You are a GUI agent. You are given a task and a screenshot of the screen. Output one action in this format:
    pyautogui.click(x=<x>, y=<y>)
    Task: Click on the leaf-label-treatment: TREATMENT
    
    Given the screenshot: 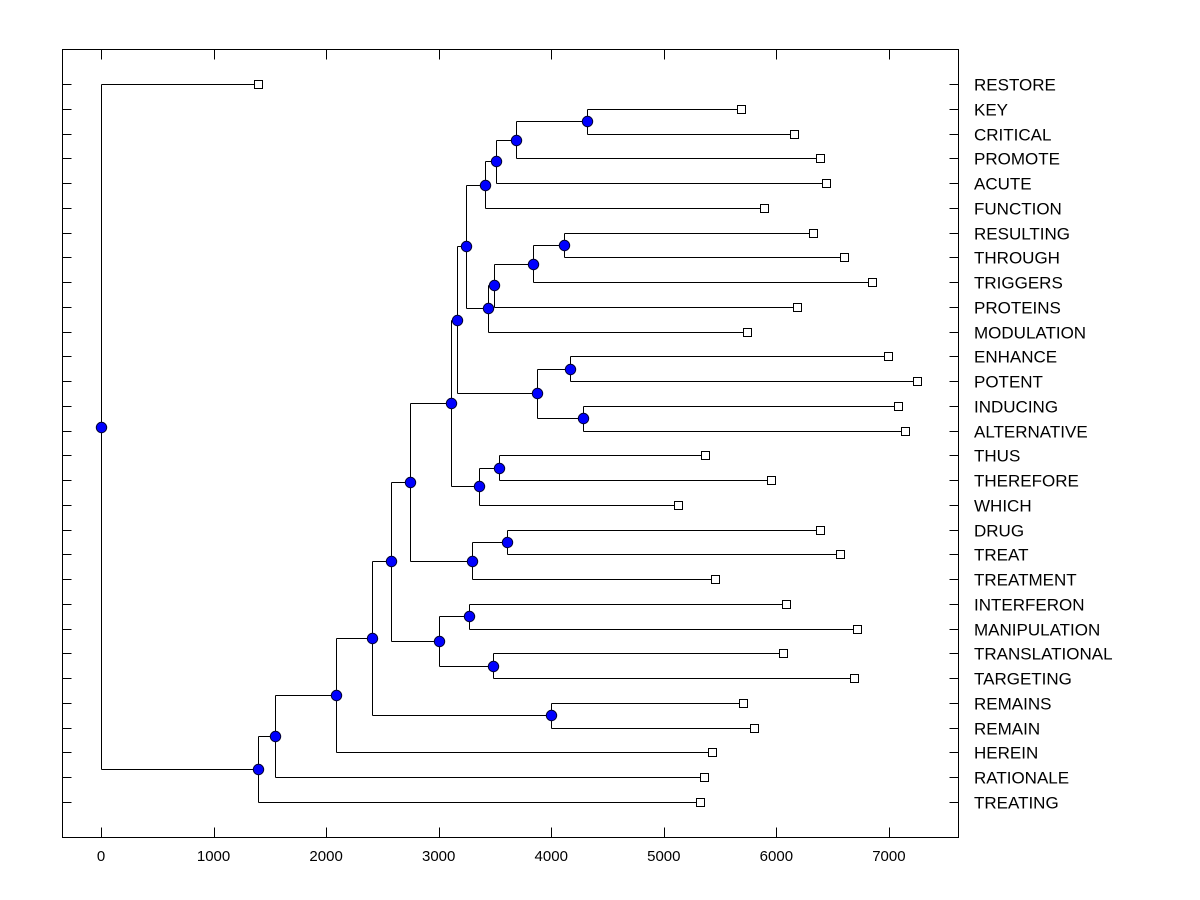 What is the action you would take?
    pyautogui.click(x=1025, y=580)
    